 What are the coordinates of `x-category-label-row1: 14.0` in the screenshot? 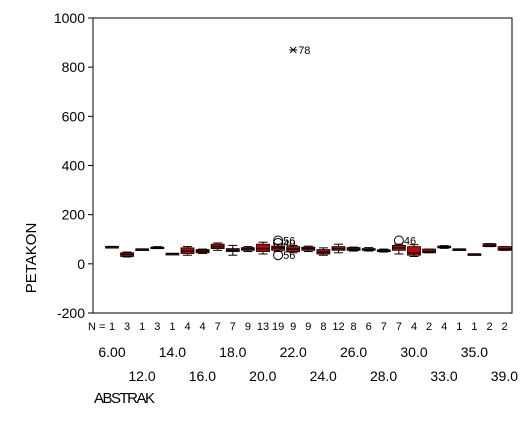 It's located at (172, 352).